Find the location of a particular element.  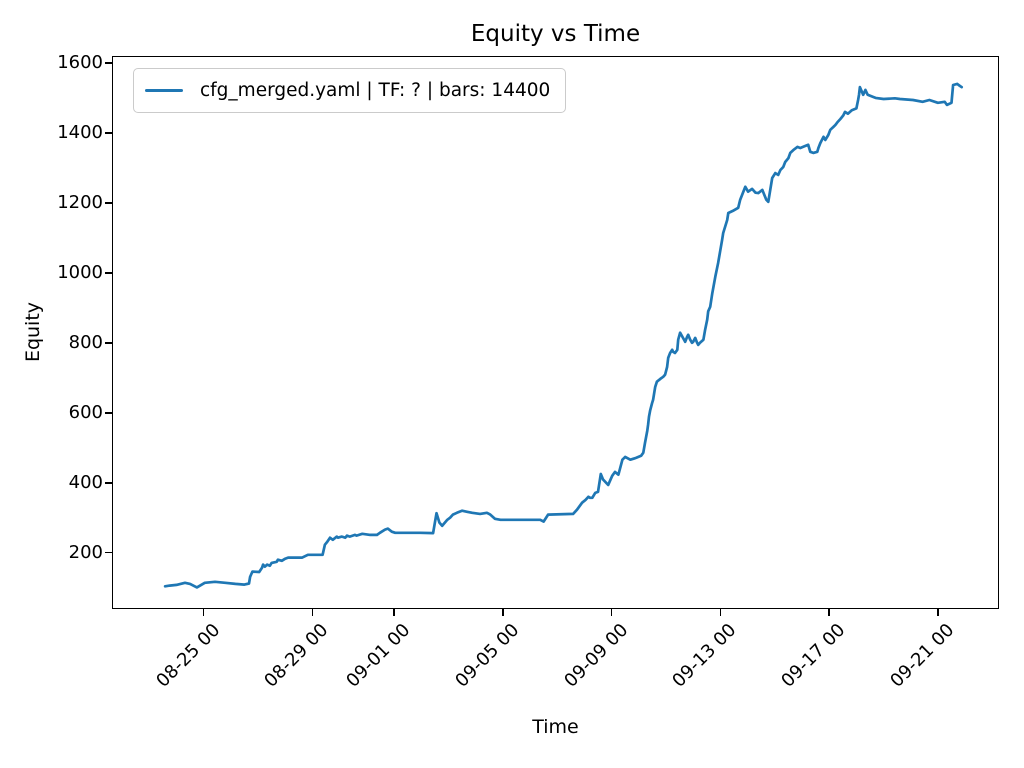

x-tick-label: 08-25 00 is located at coordinates (188, 655).